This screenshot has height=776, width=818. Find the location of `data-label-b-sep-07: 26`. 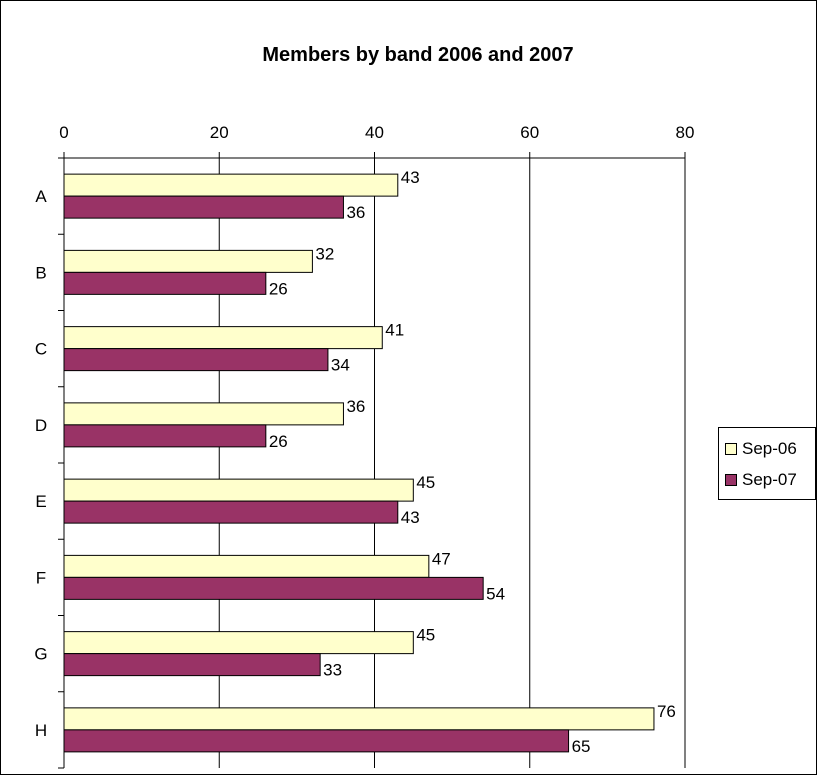

data-label-b-sep-07: 26 is located at coordinates (278, 288).